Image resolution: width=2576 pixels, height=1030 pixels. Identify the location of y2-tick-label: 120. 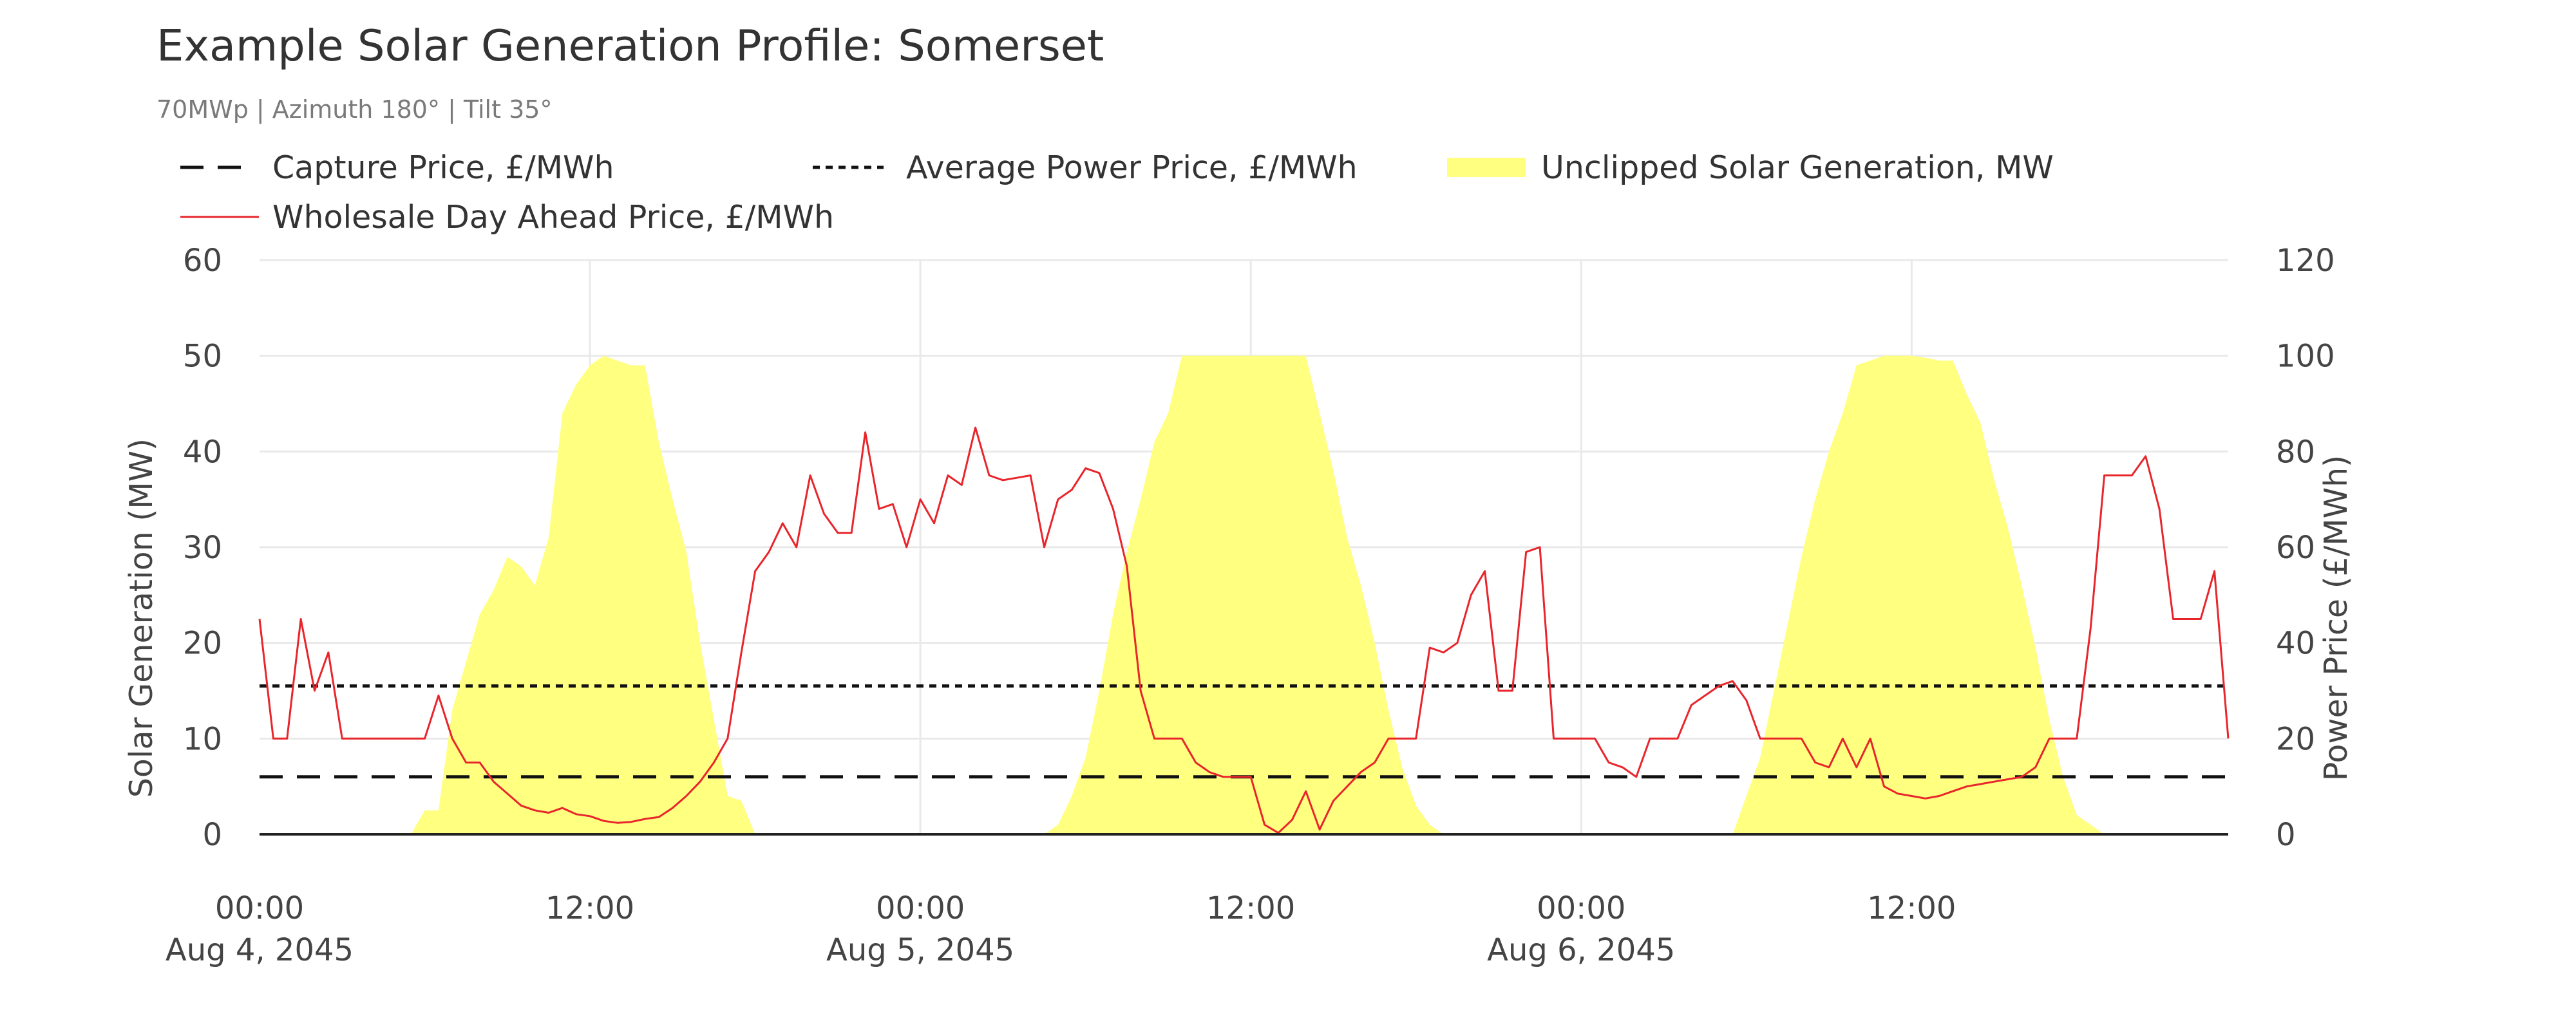
(2305, 261).